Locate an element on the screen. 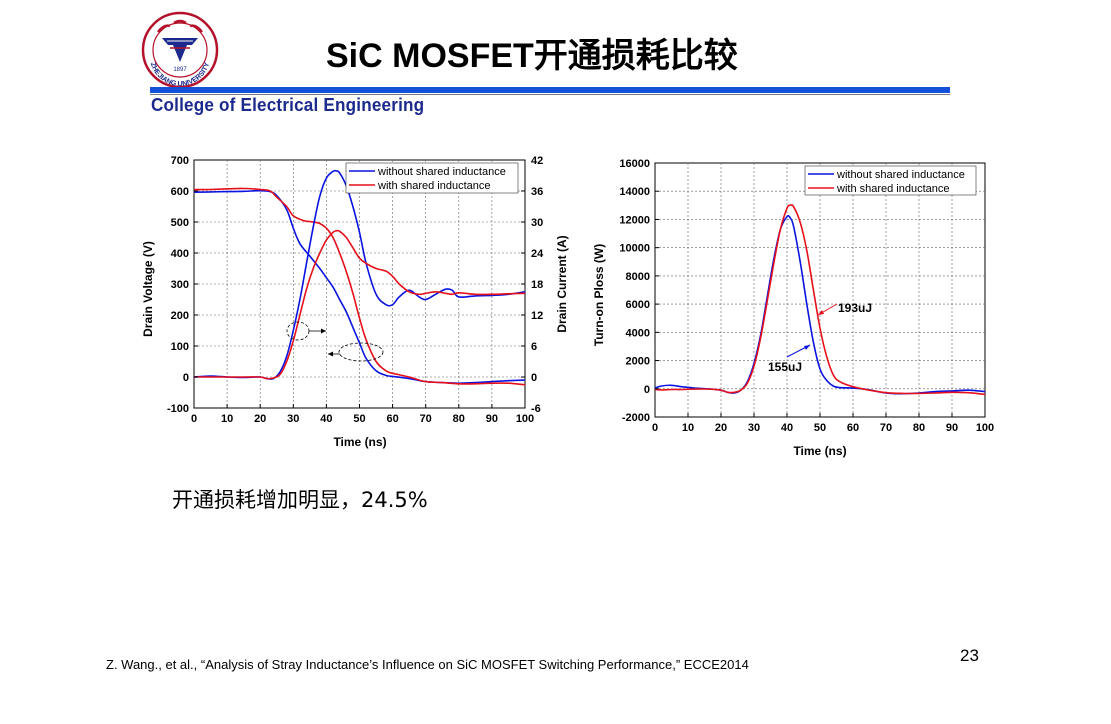  c1-xtick-label: 80 is located at coordinates (459, 419).